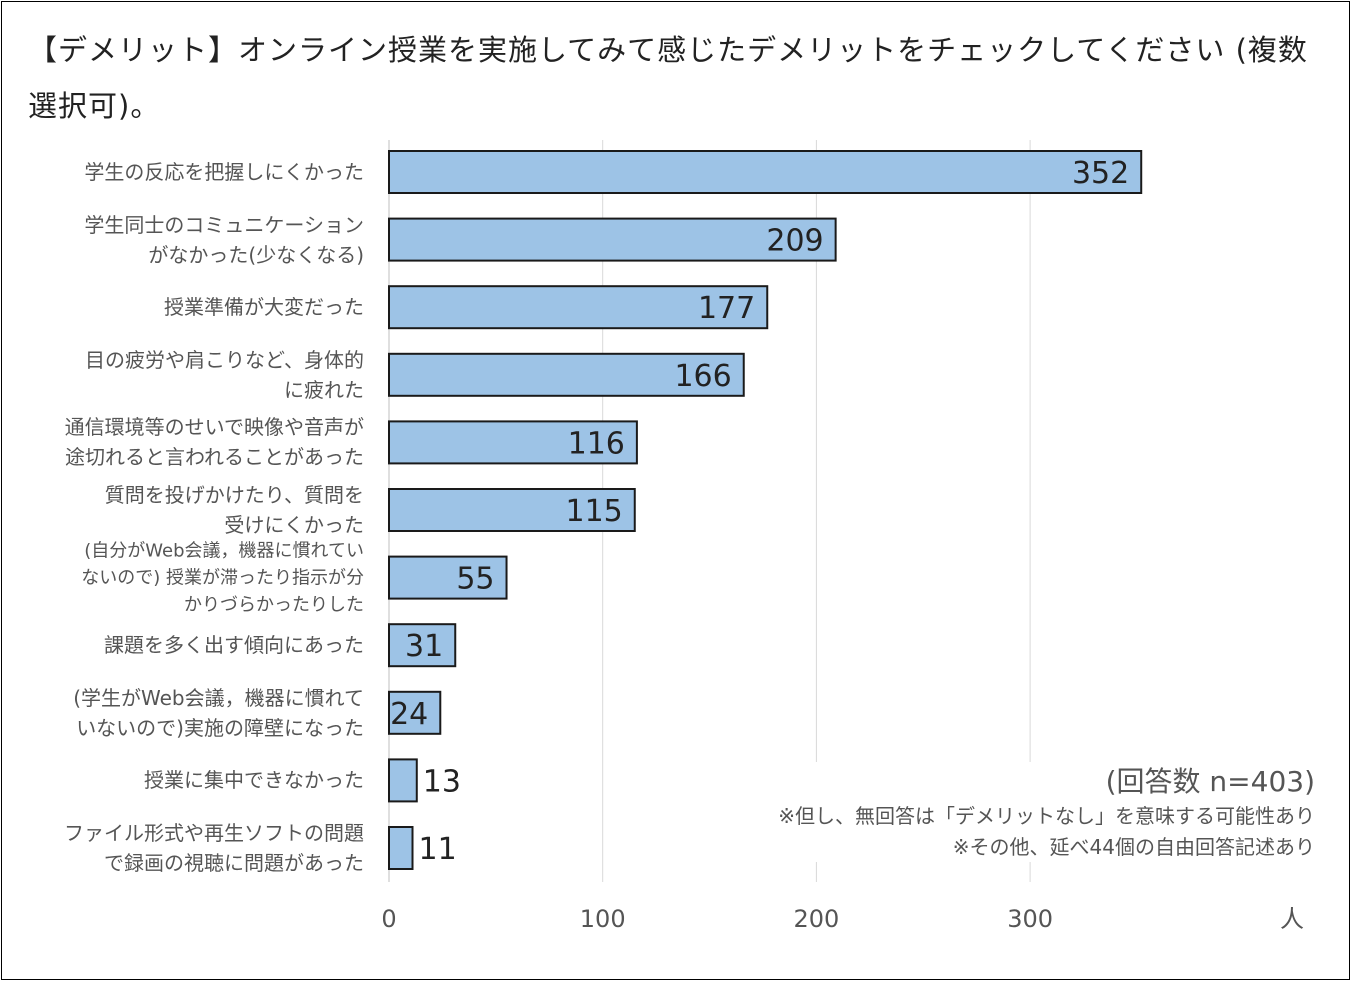 The image size is (1351, 981). Describe the element at coordinates (1030, 919) in the screenshot. I see `x-tick-label: 300` at that location.